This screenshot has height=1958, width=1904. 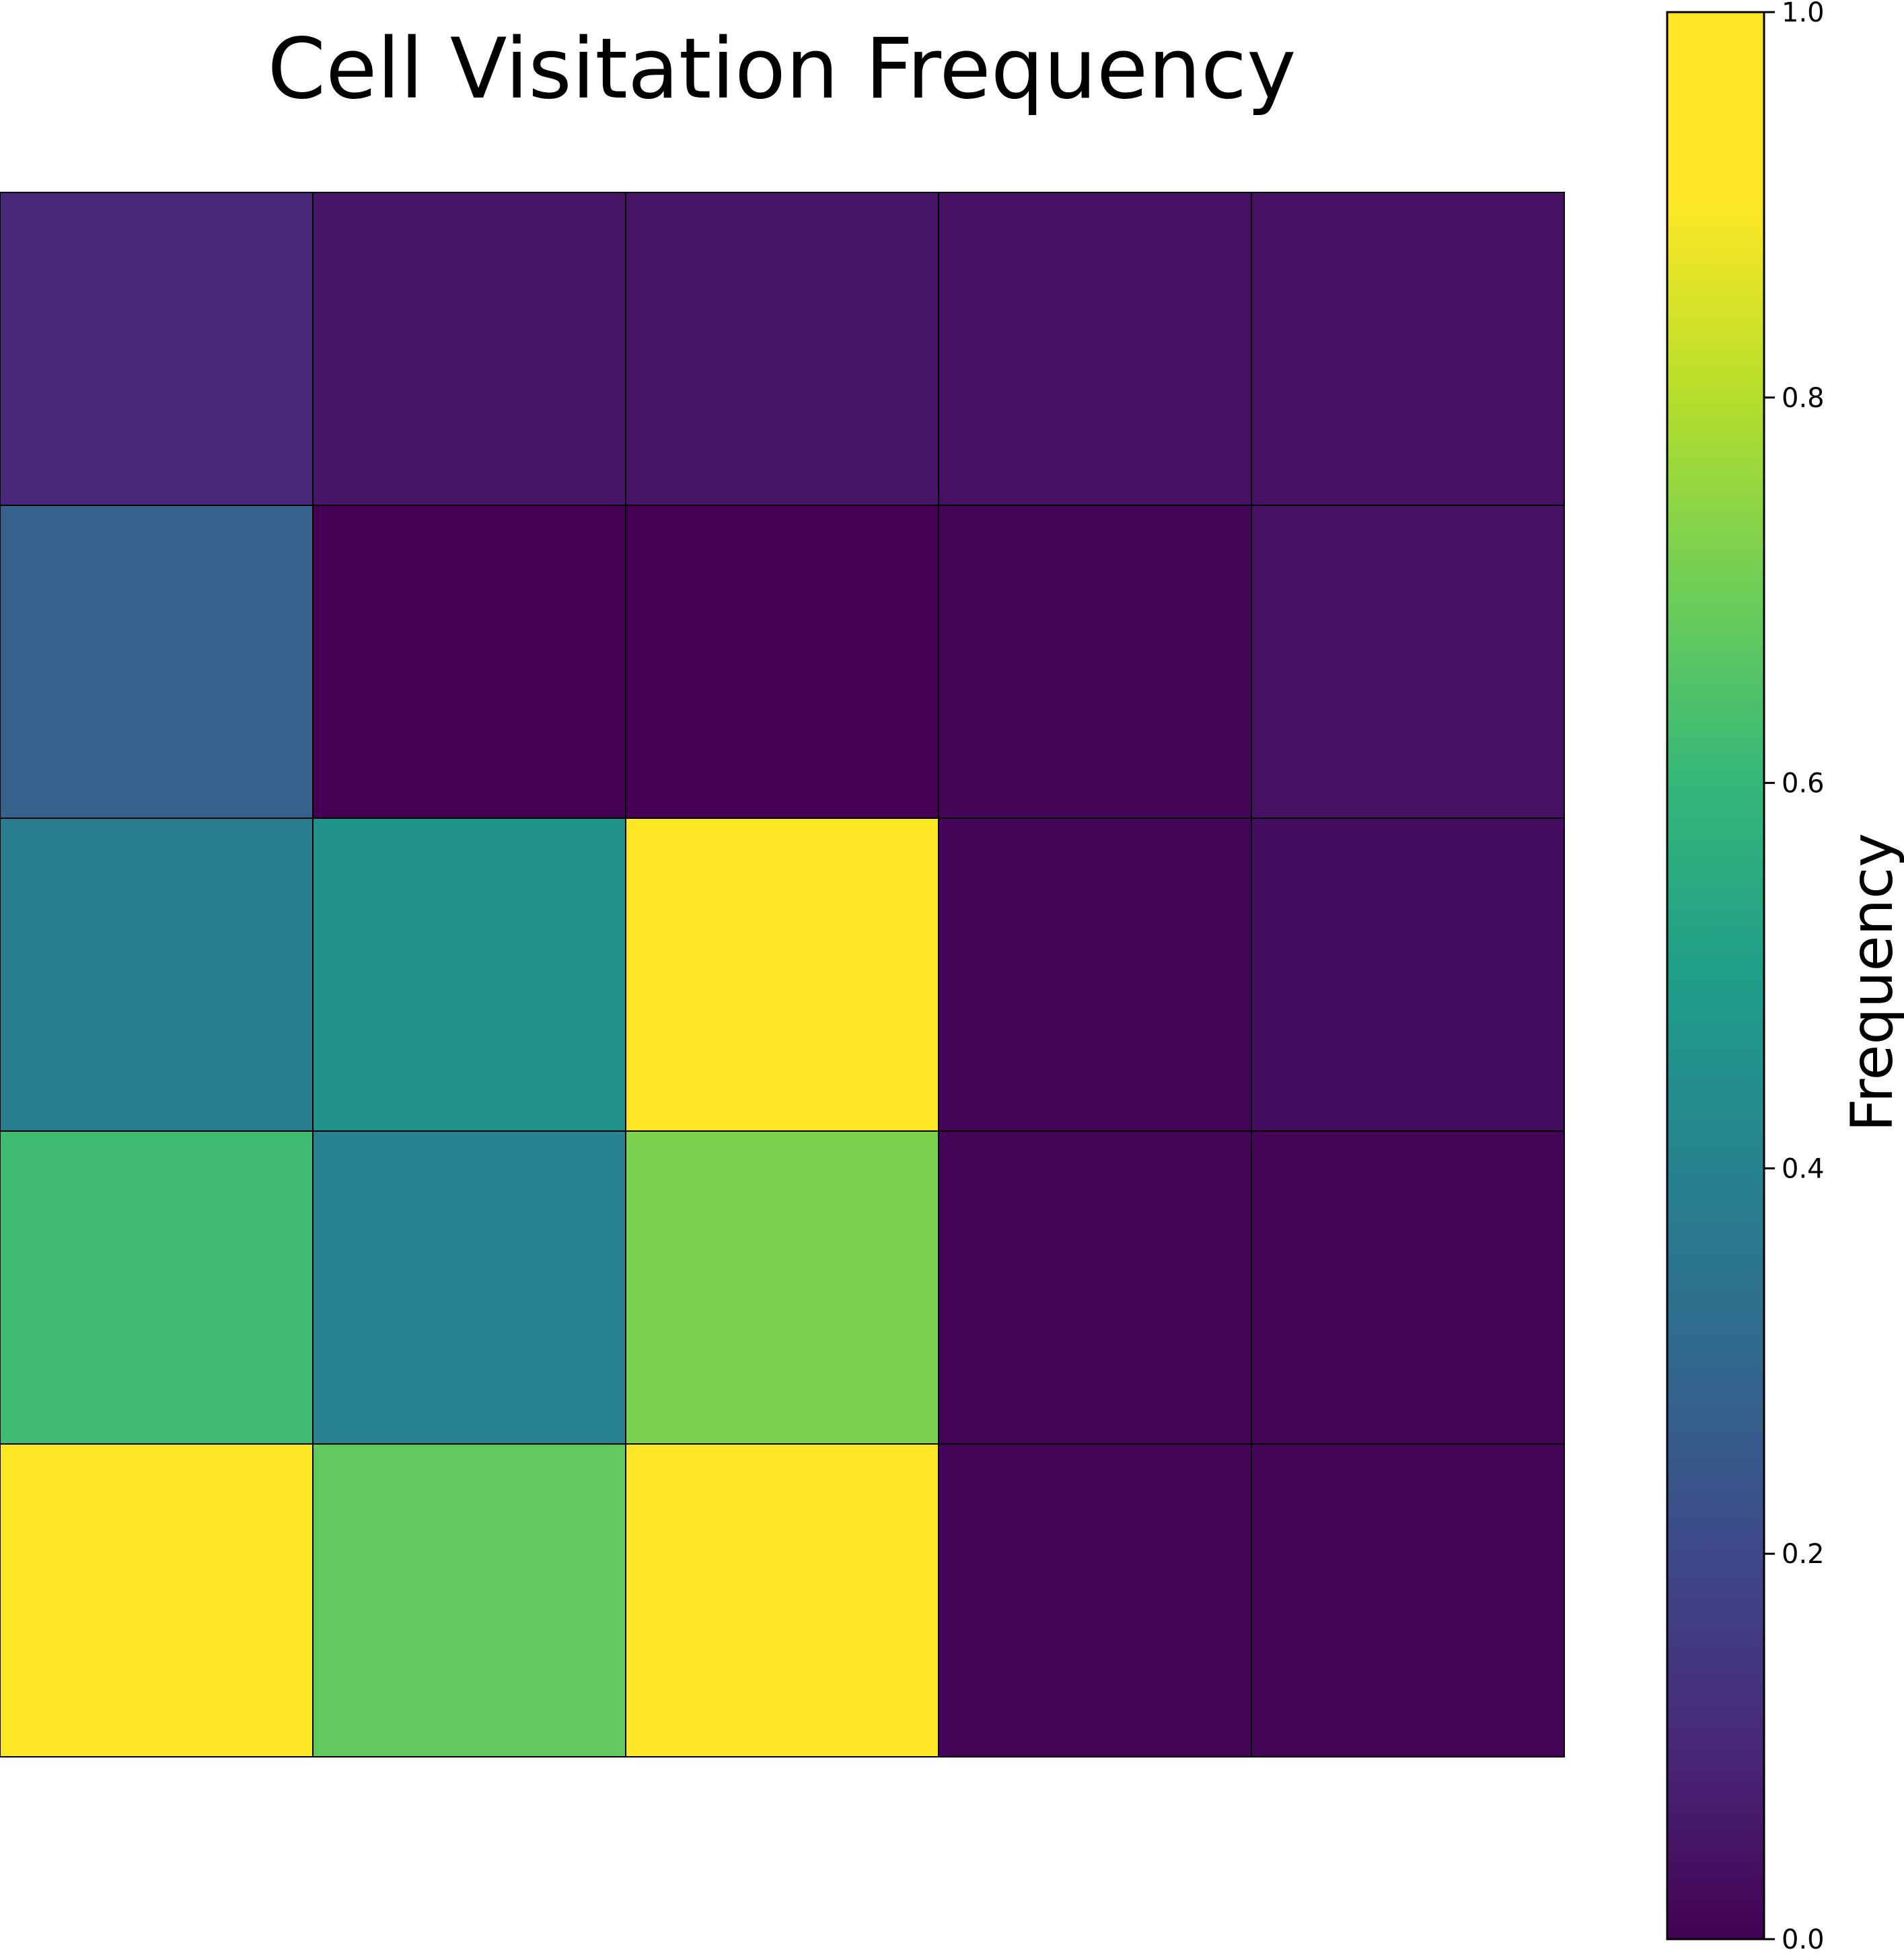 What do you see at coordinates (1804, 1555) in the screenshot?
I see `colorbar-tick-label: 0.2` at bounding box center [1804, 1555].